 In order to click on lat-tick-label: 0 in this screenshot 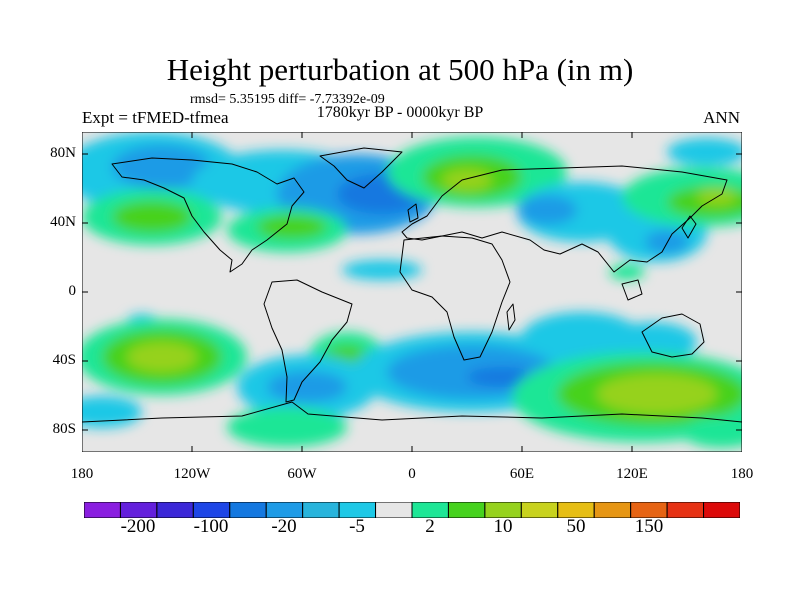, I will do `click(72, 291)`.